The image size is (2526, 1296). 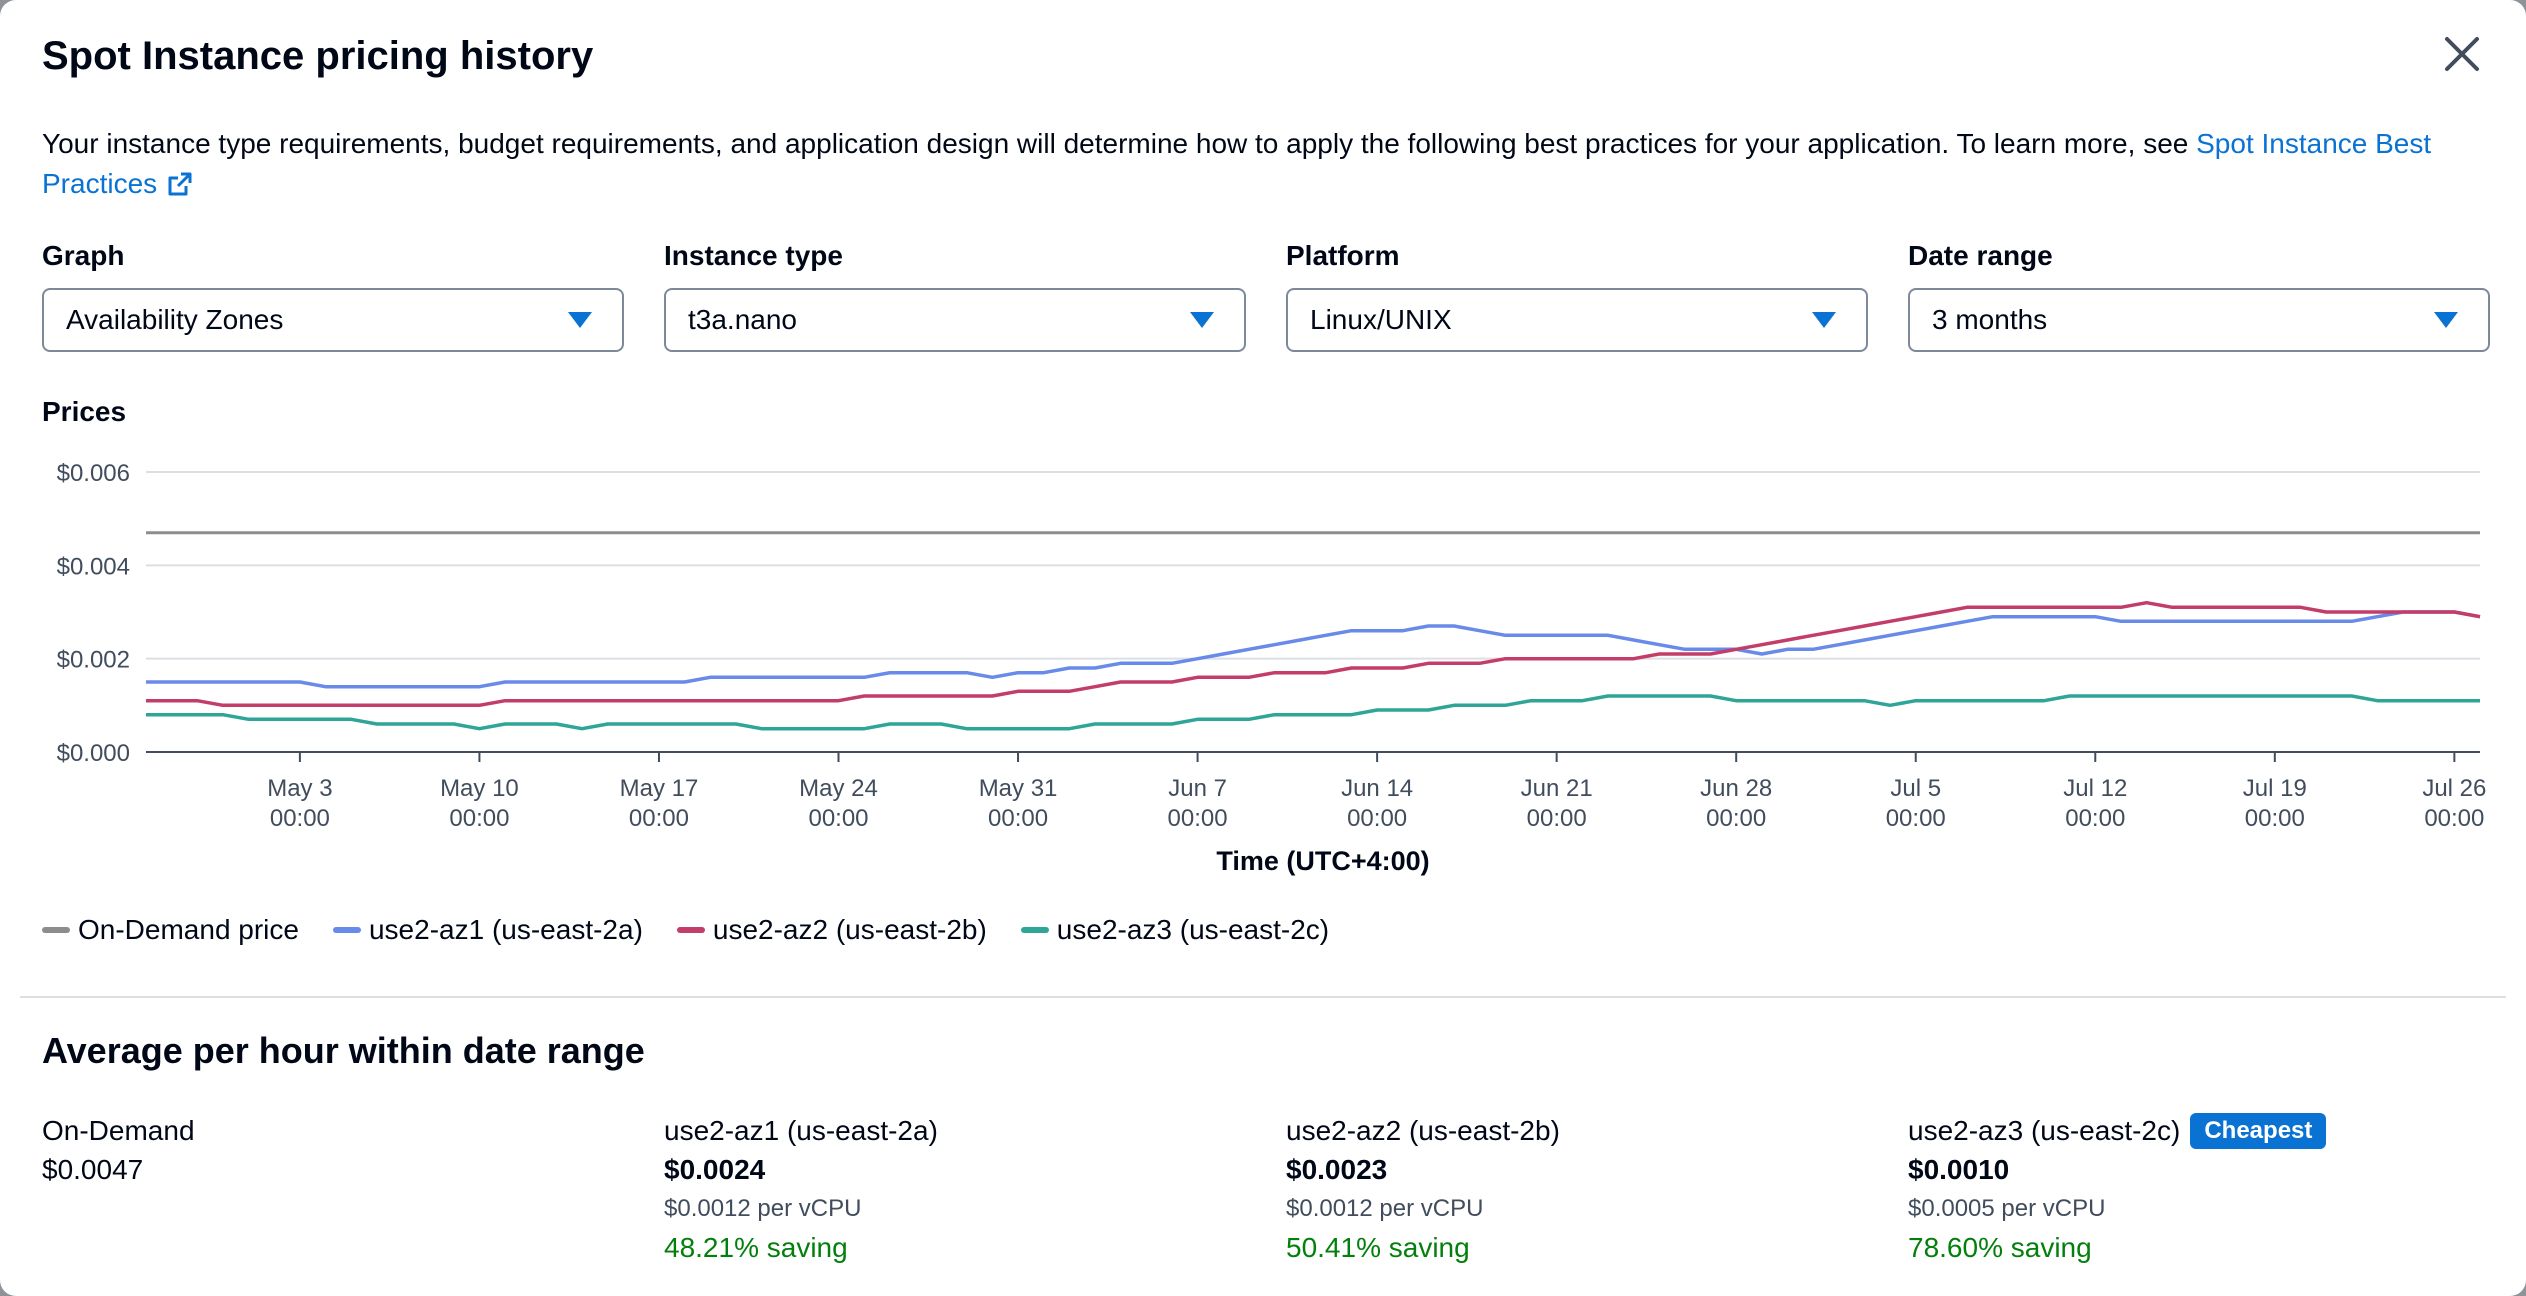 I want to click on x-tick-label: May 17, so click(x=659, y=788).